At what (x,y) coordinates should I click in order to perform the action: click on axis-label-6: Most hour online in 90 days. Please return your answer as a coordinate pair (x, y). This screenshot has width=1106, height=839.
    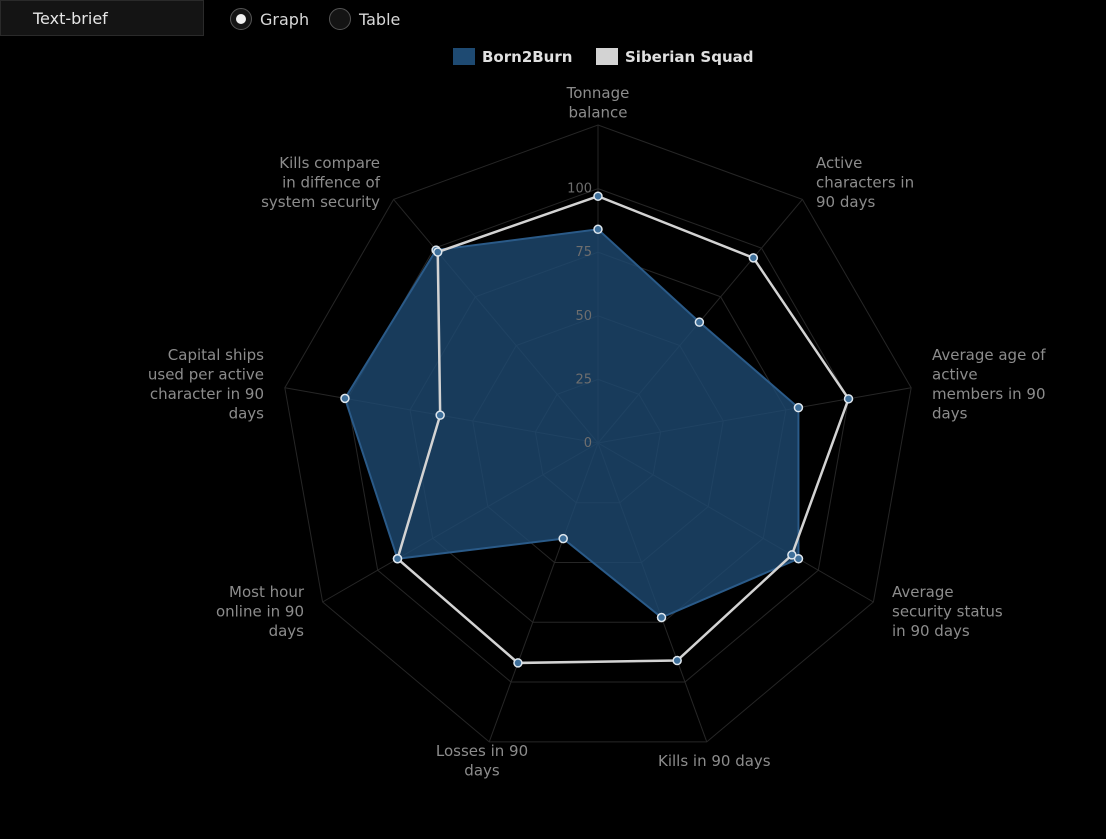
    Looking at the image, I should click on (260, 611).